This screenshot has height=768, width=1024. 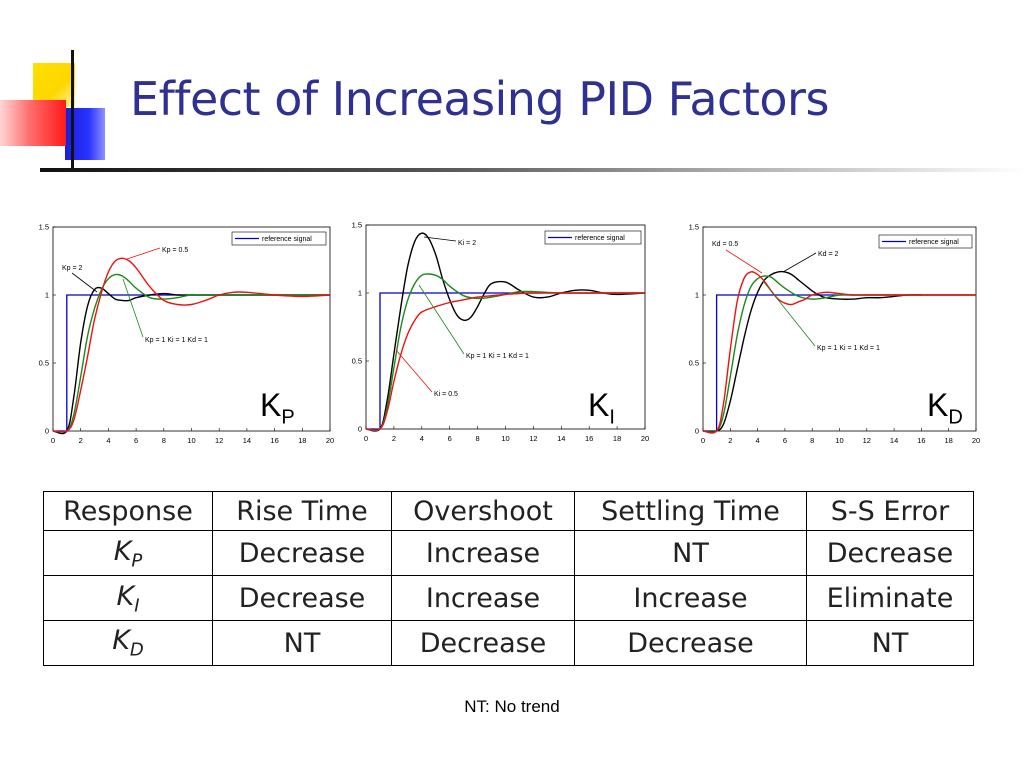 What do you see at coordinates (690, 511) in the screenshot?
I see `table-header: Settling Time` at bounding box center [690, 511].